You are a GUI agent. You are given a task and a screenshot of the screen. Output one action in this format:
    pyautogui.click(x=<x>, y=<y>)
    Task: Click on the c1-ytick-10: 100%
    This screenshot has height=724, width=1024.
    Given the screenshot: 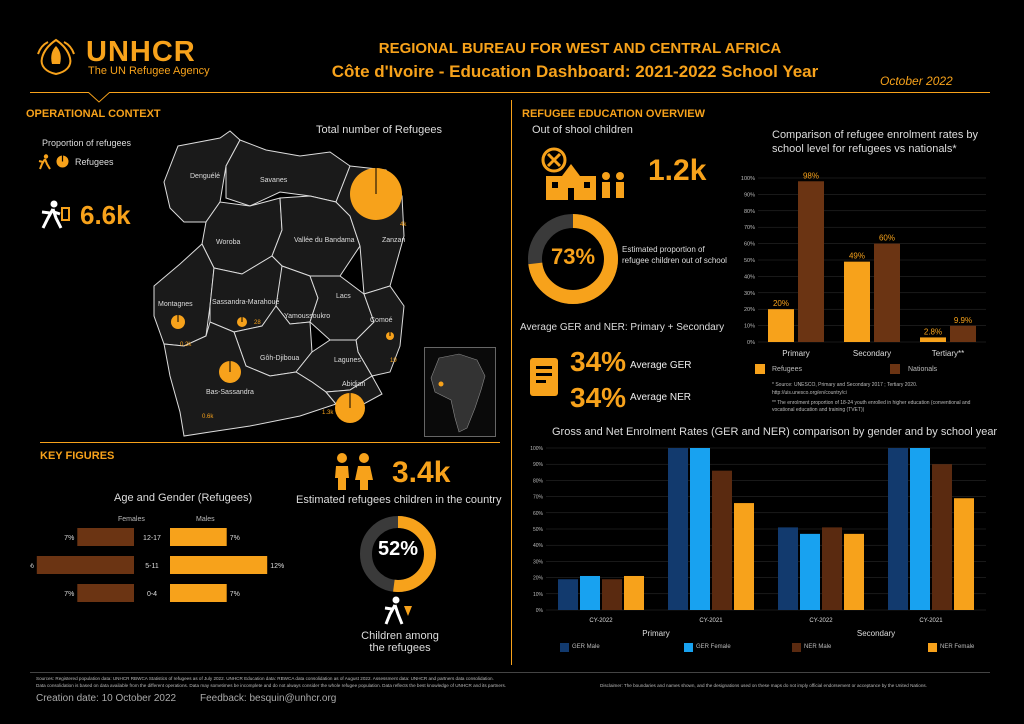 What is the action you would take?
    pyautogui.click(x=748, y=179)
    